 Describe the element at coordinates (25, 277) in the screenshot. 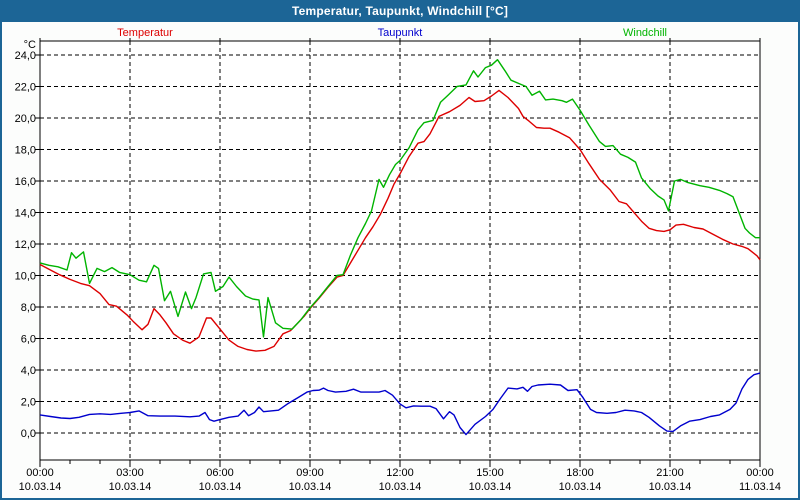

I see `y-axis-tick-label: 10,0` at that location.